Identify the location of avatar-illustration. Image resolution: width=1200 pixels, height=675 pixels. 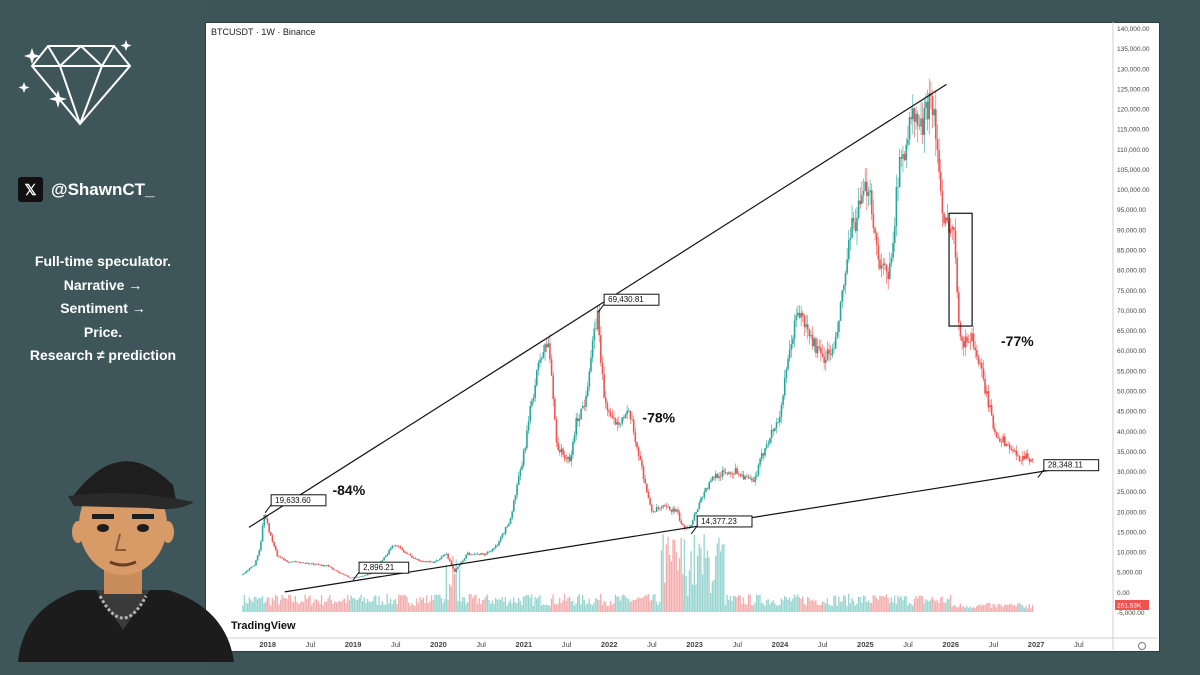
(126, 561).